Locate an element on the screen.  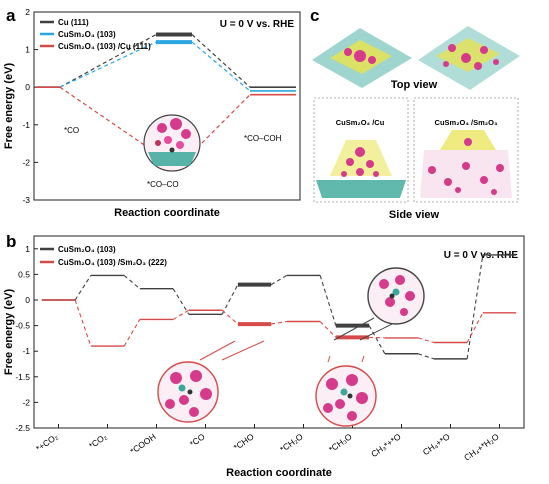
top-view-left-structure is located at coordinates (362, 58).